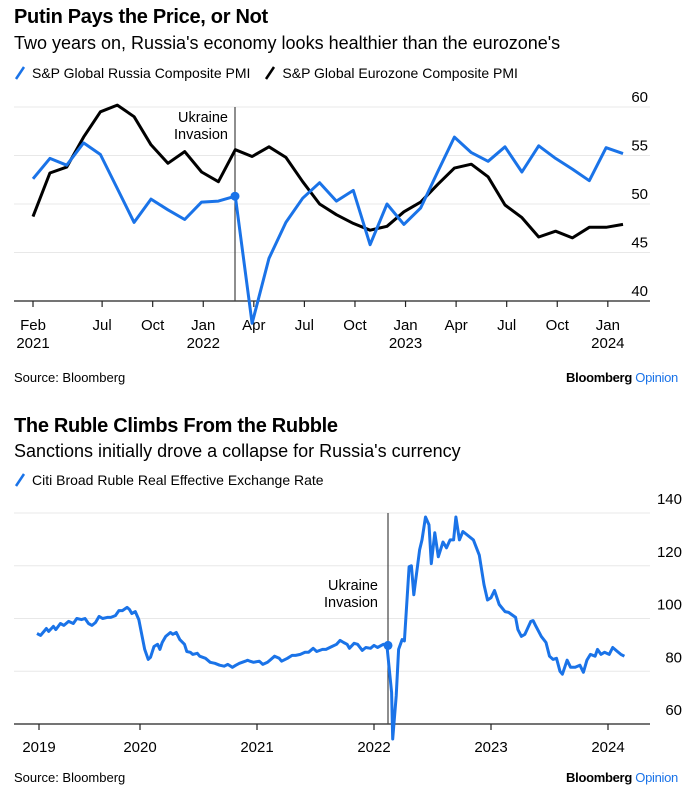 The height and width of the screenshot is (805, 700). I want to click on x-tick-label: 2022, so click(373, 747).